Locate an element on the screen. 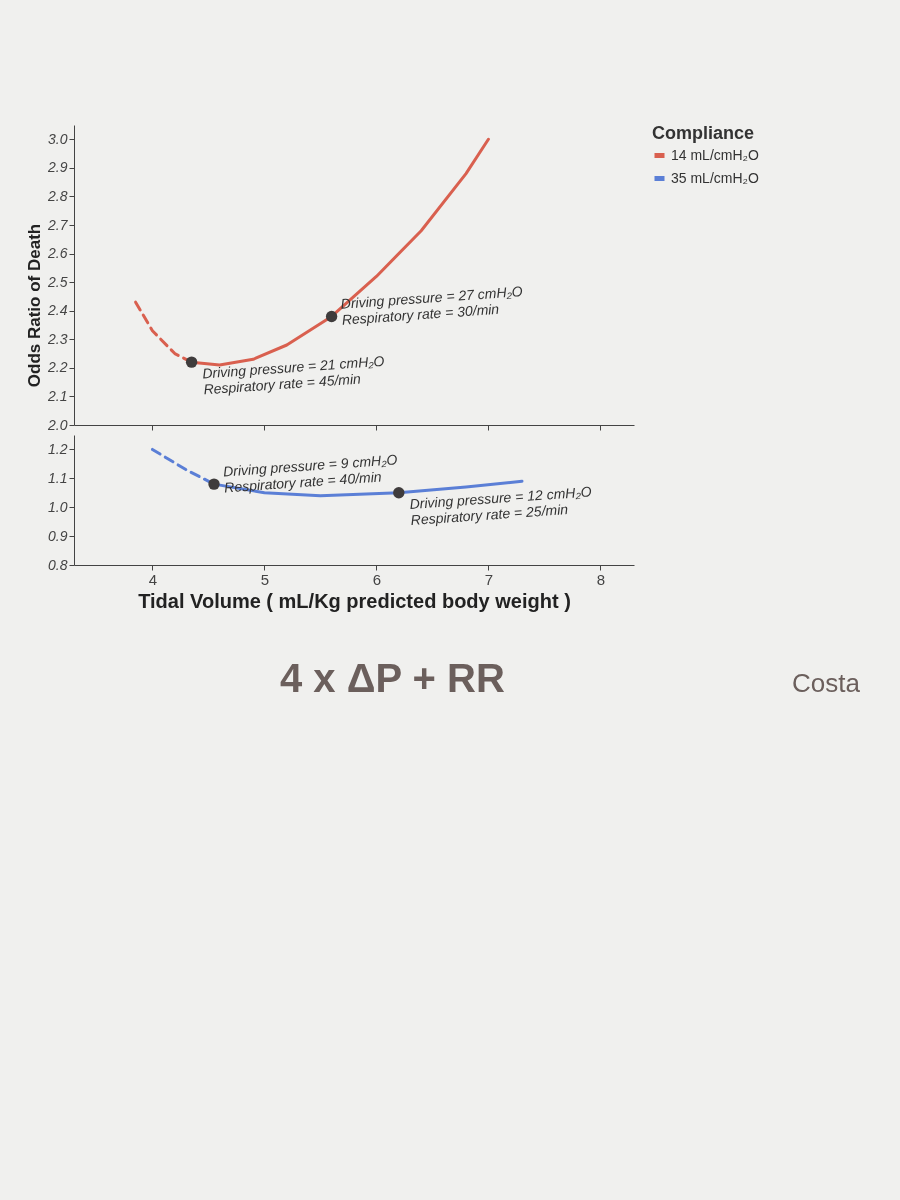 The image size is (900, 1200). x-tick-label: 4 is located at coordinates (153, 579).